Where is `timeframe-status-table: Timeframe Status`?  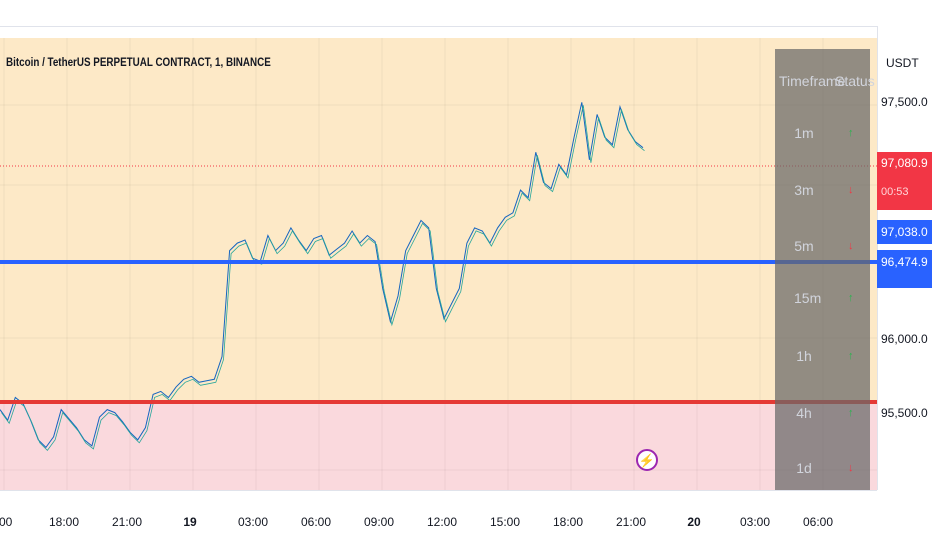 timeframe-status-table: Timeframe Status is located at coordinates (825, 269).